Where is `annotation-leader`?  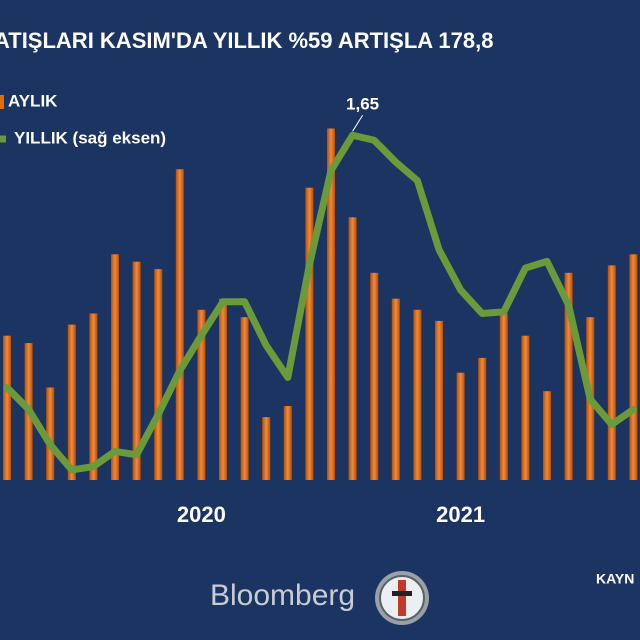 annotation-leader is located at coordinates (358, 123).